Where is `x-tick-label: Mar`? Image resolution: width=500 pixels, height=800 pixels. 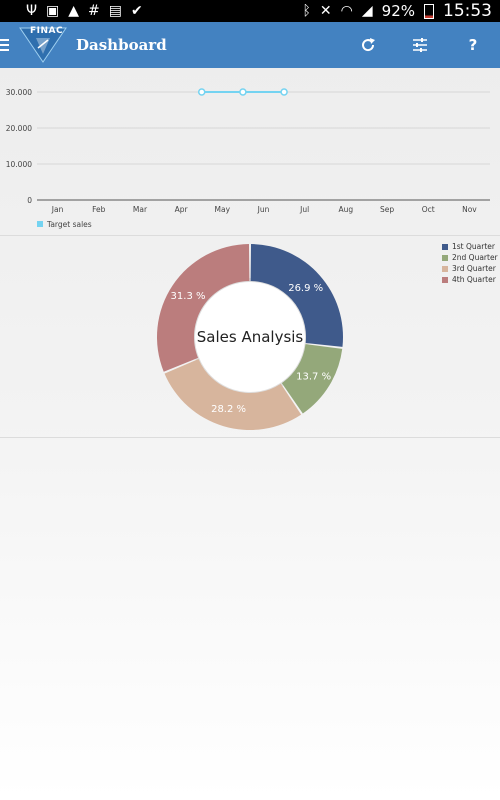 x-tick-label: Mar is located at coordinates (140, 209).